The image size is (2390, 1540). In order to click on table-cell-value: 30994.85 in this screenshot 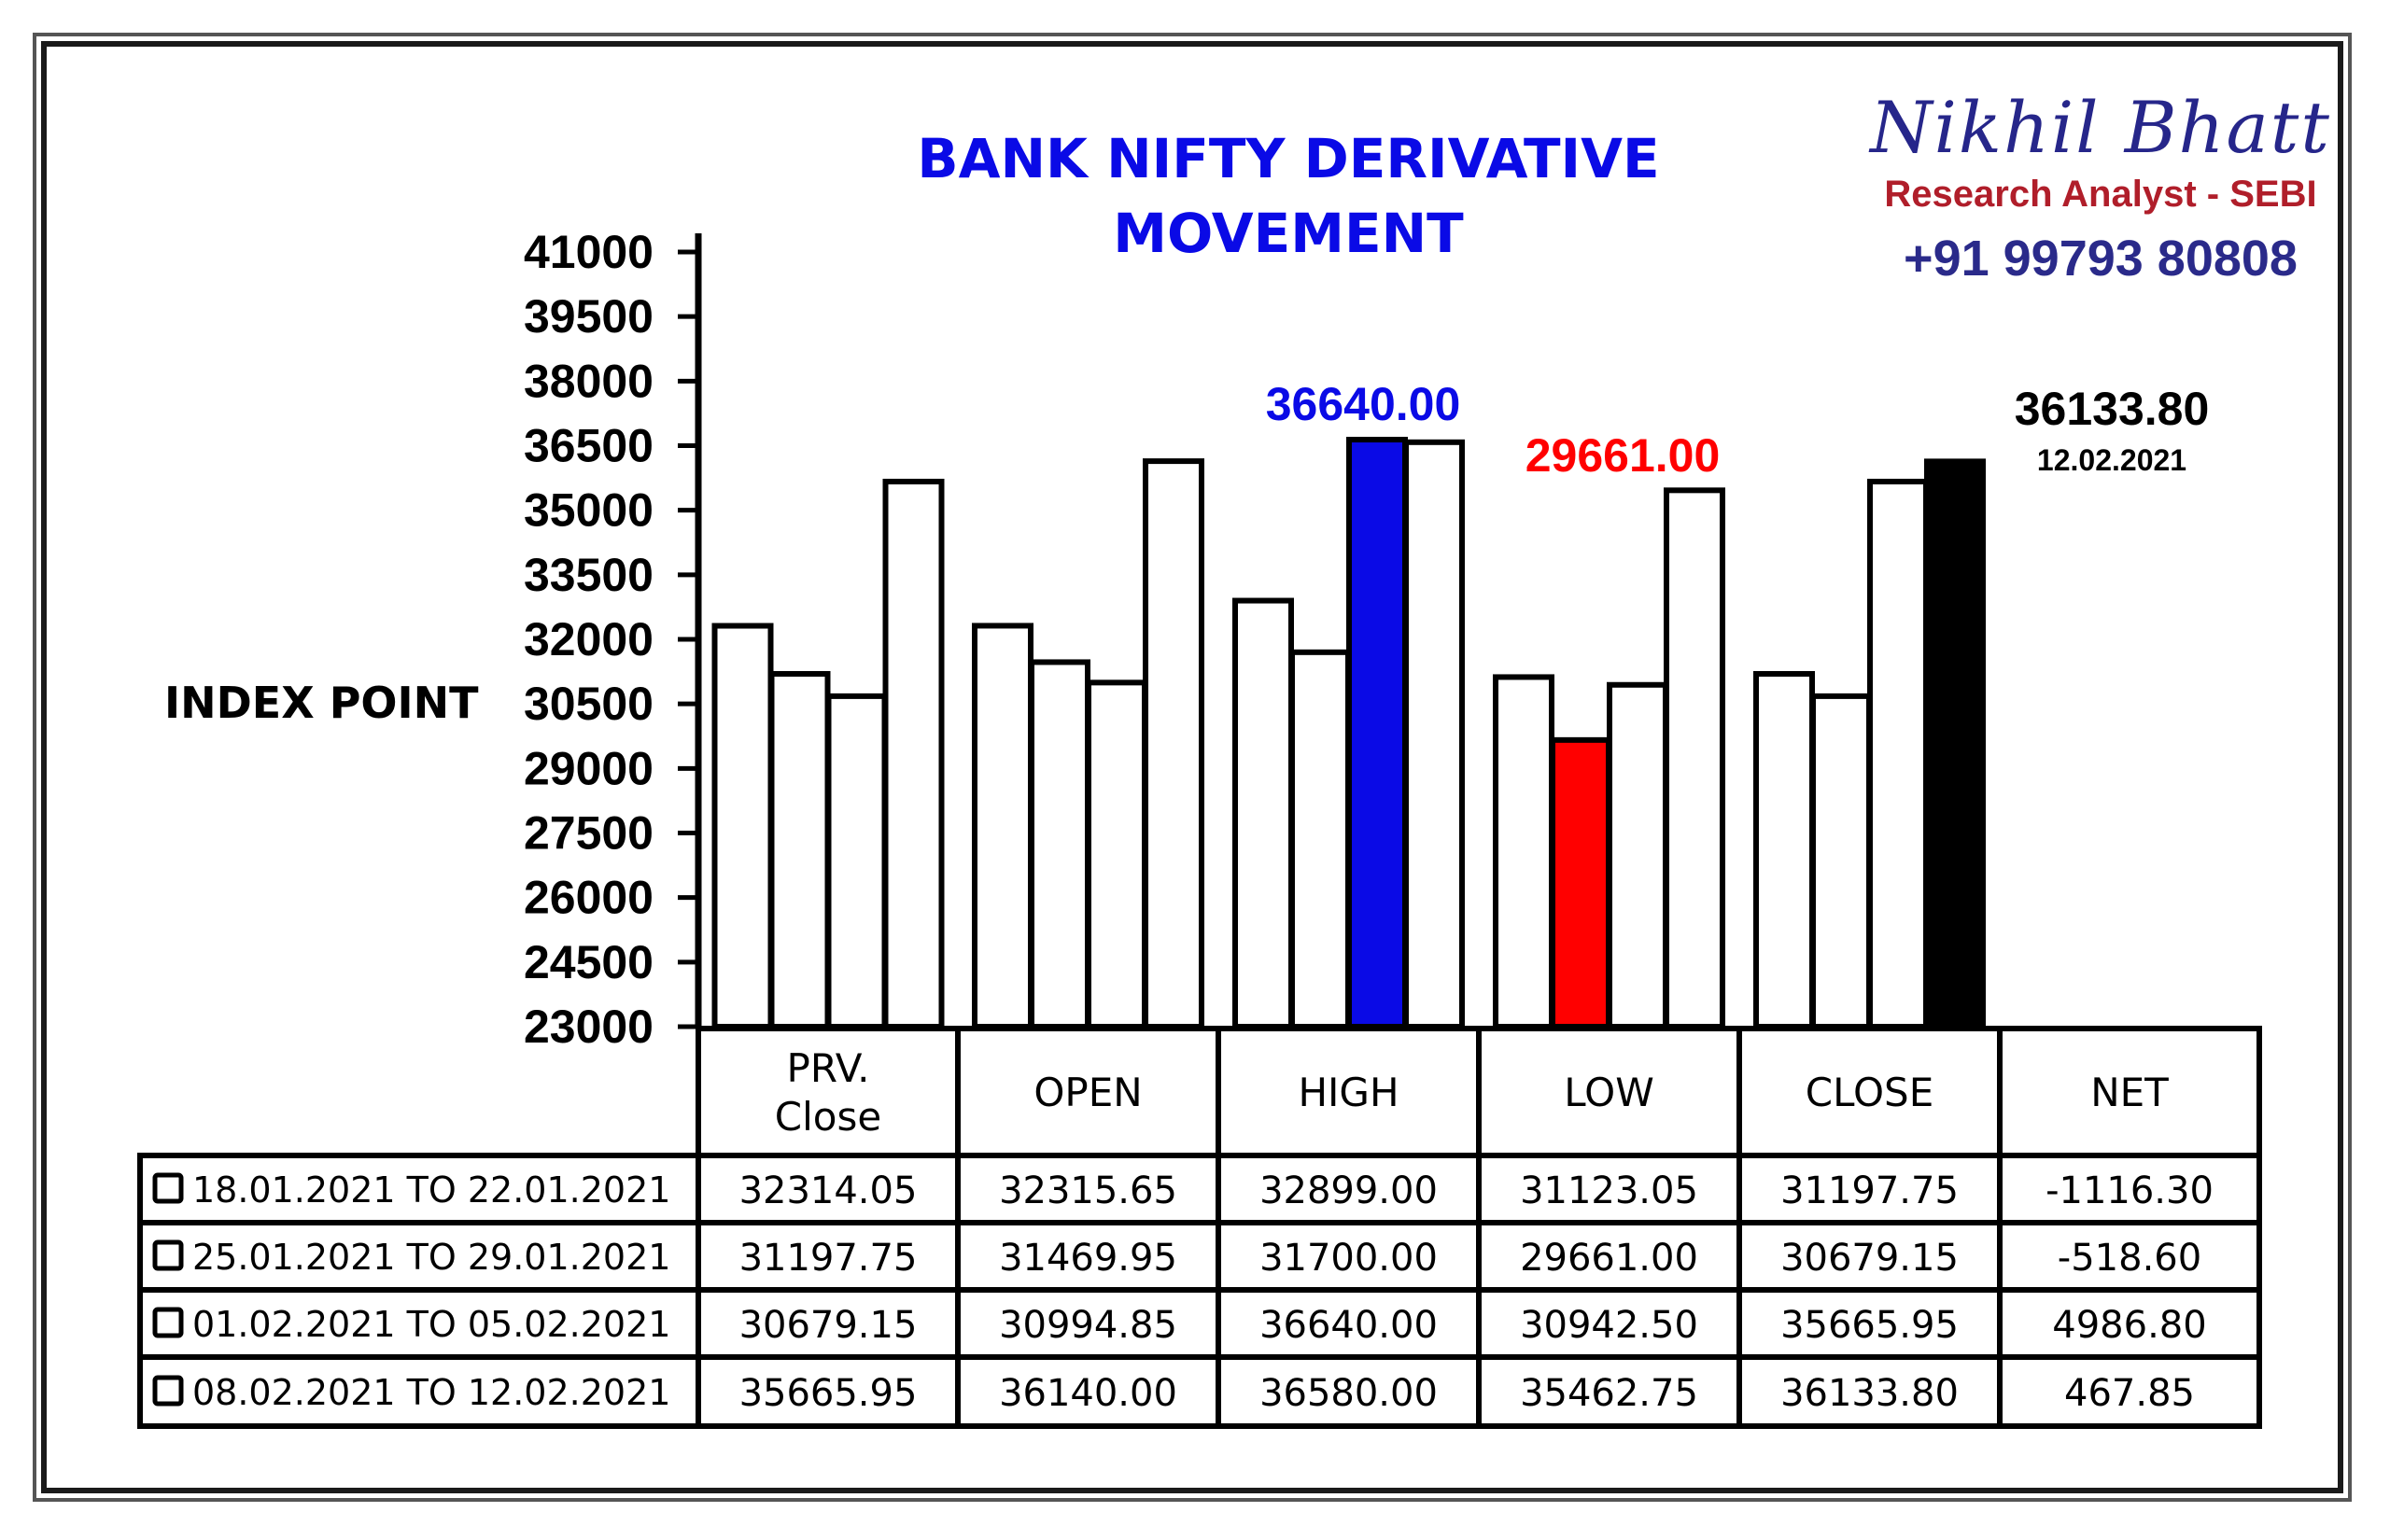, I will do `click(1088, 1325)`.